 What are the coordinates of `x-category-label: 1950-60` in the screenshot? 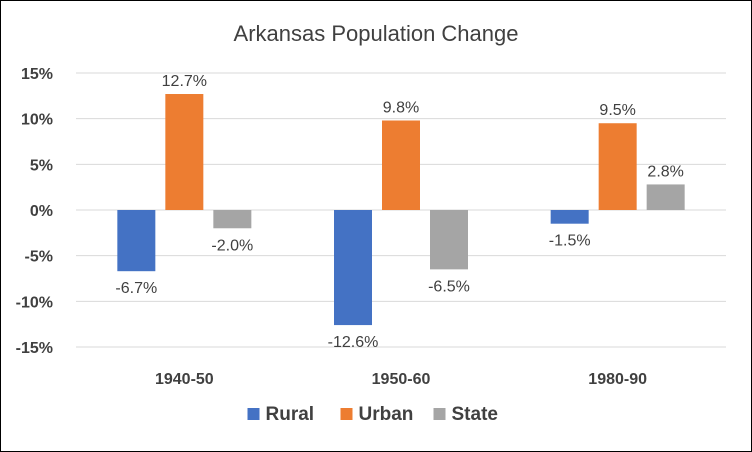 It's located at (401, 379).